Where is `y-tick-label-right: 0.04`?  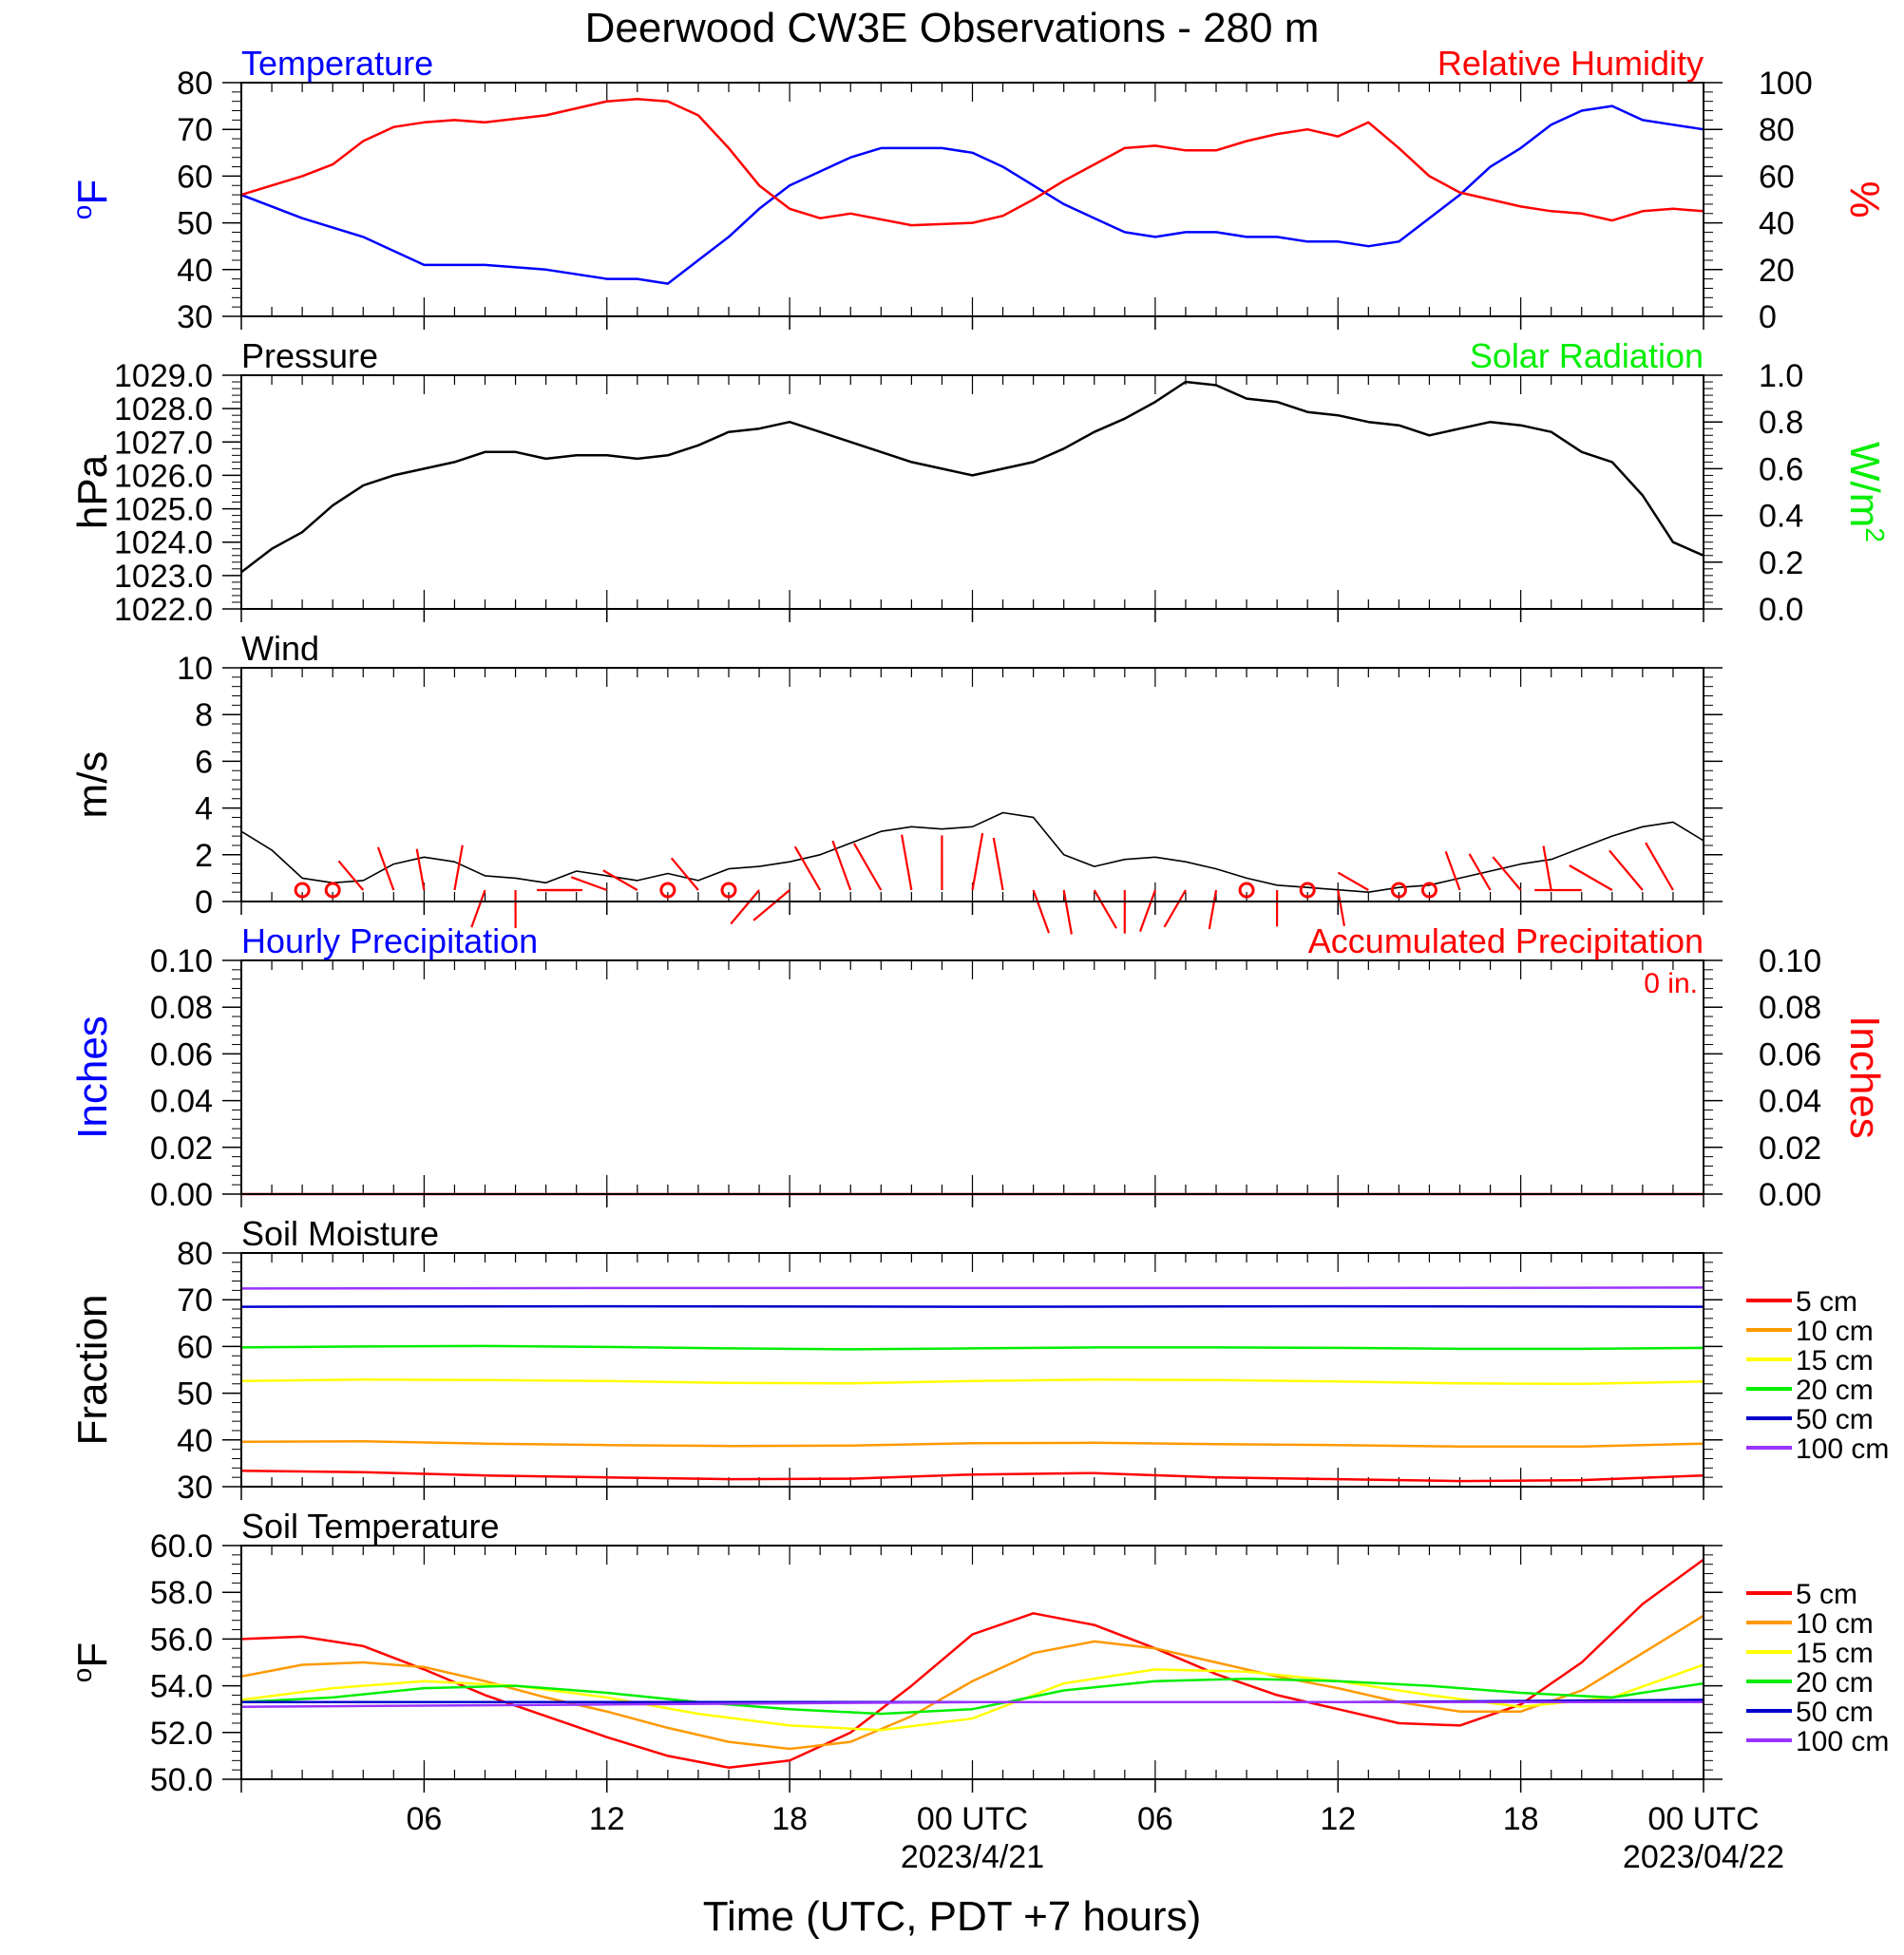 y-tick-label-right: 0.04 is located at coordinates (1790, 1102).